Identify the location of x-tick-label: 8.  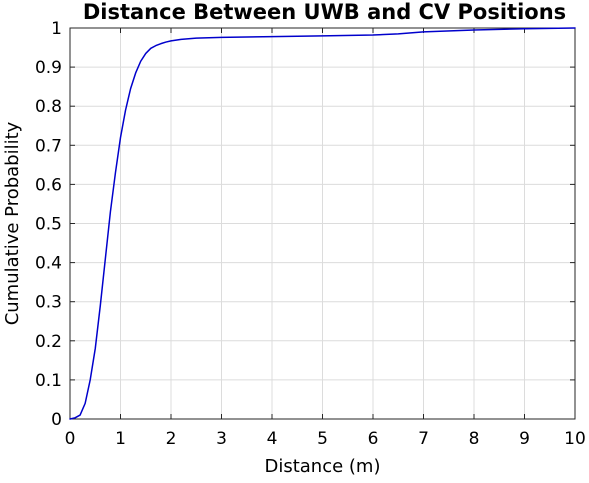
(474, 439).